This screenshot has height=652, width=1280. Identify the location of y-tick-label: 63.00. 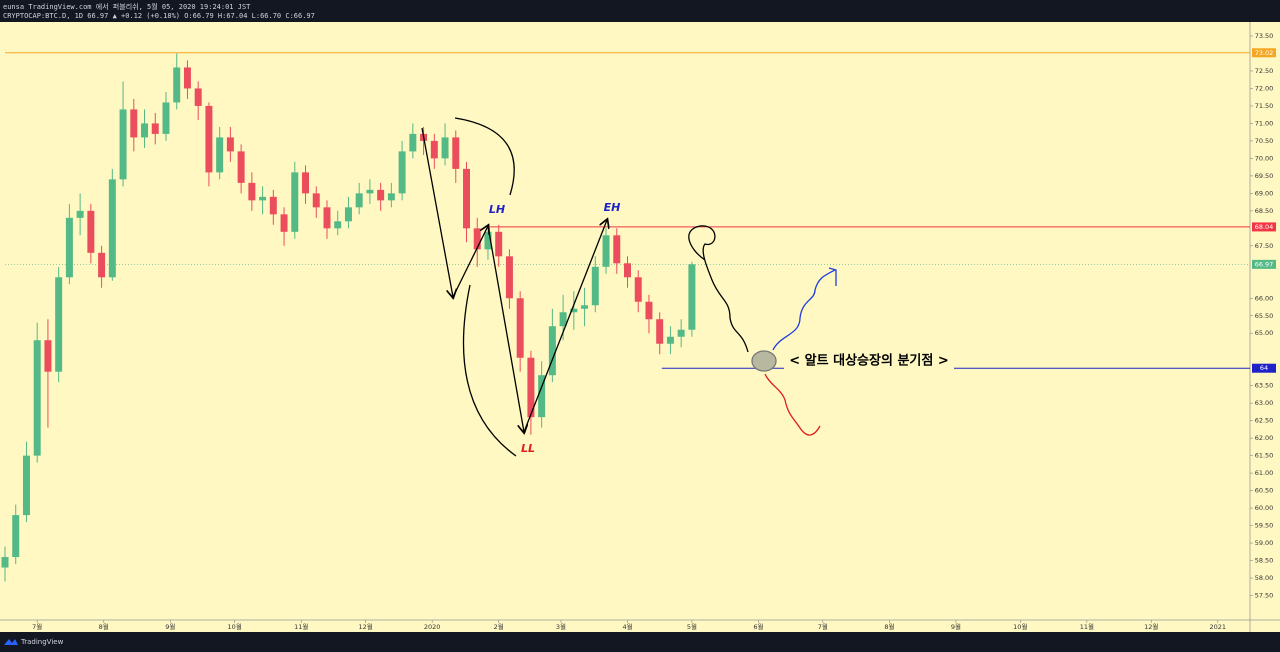
(1264, 403).